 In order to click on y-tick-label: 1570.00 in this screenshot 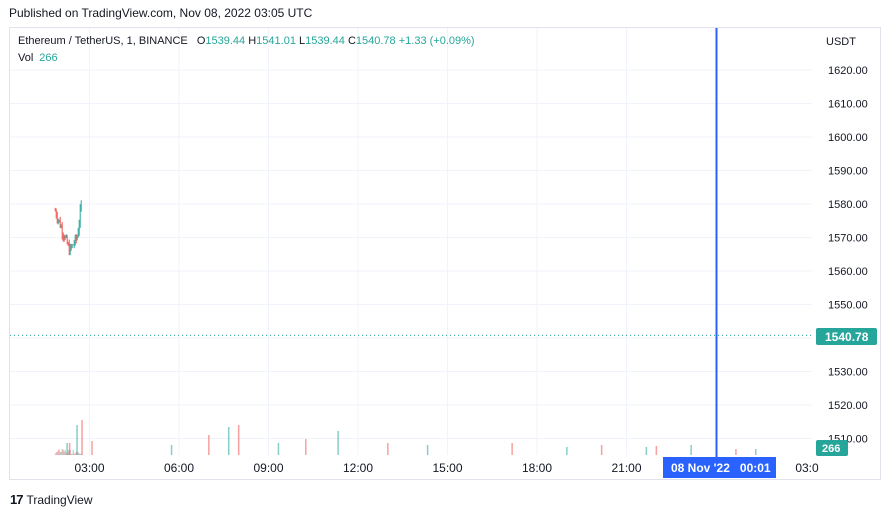, I will do `click(848, 239)`.